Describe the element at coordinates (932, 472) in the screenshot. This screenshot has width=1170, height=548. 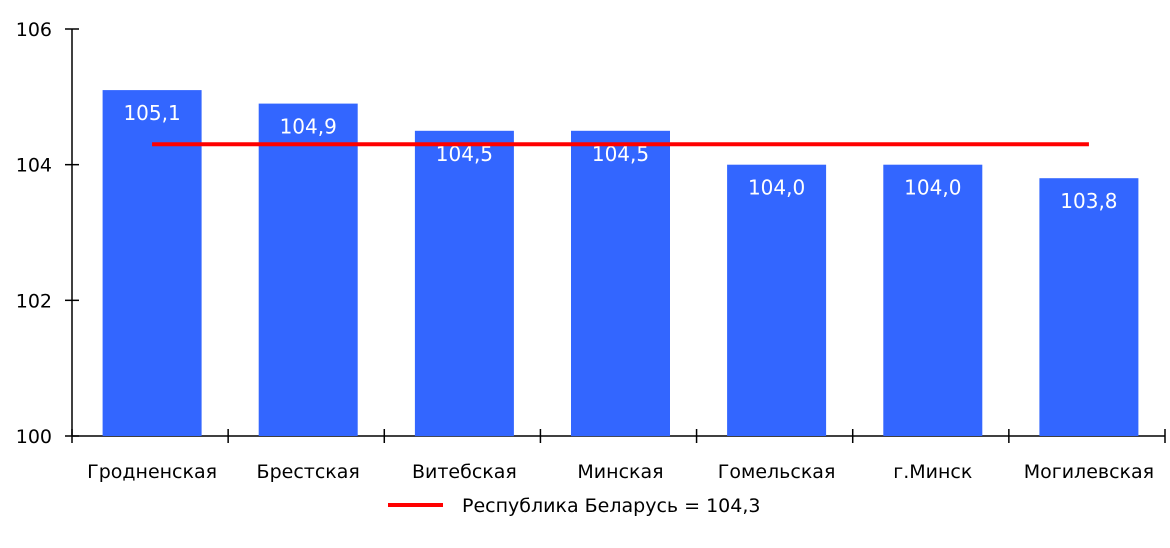
I see `category-label-6: г.Минск` at that location.